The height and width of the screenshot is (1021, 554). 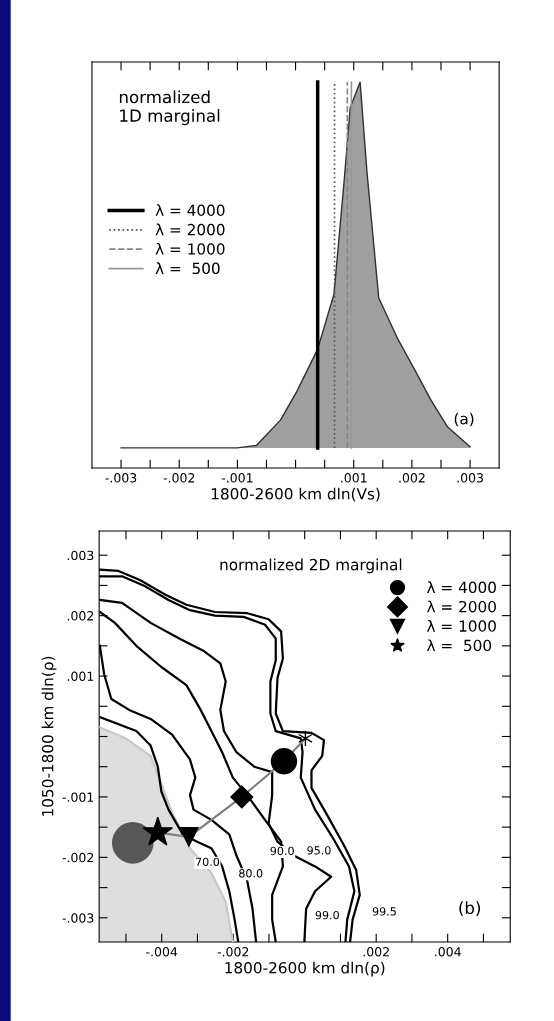 I want to click on y-tick-label: -.001, so click(x=78, y=797).